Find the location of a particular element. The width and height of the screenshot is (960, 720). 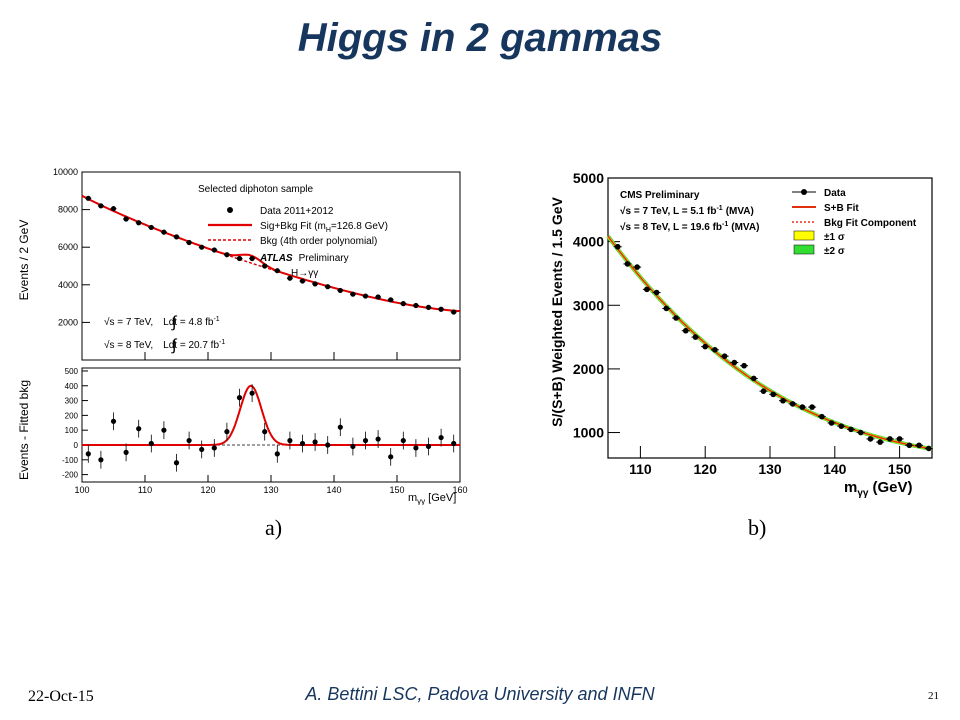

page-number: 21 is located at coordinates (933, 696).